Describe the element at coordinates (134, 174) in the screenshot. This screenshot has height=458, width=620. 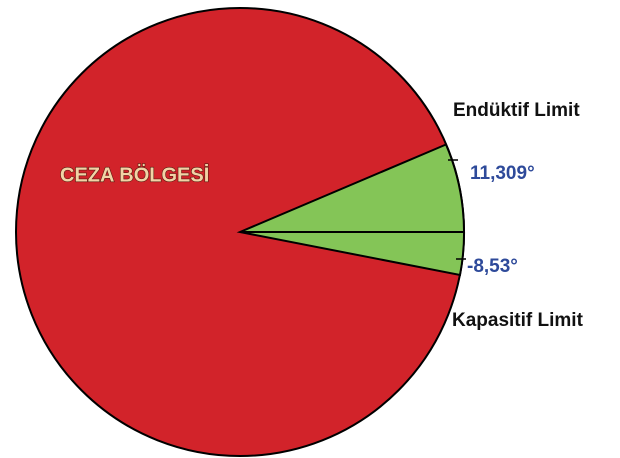
I see `zone-label: CEZA BÖLGESİ` at that location.